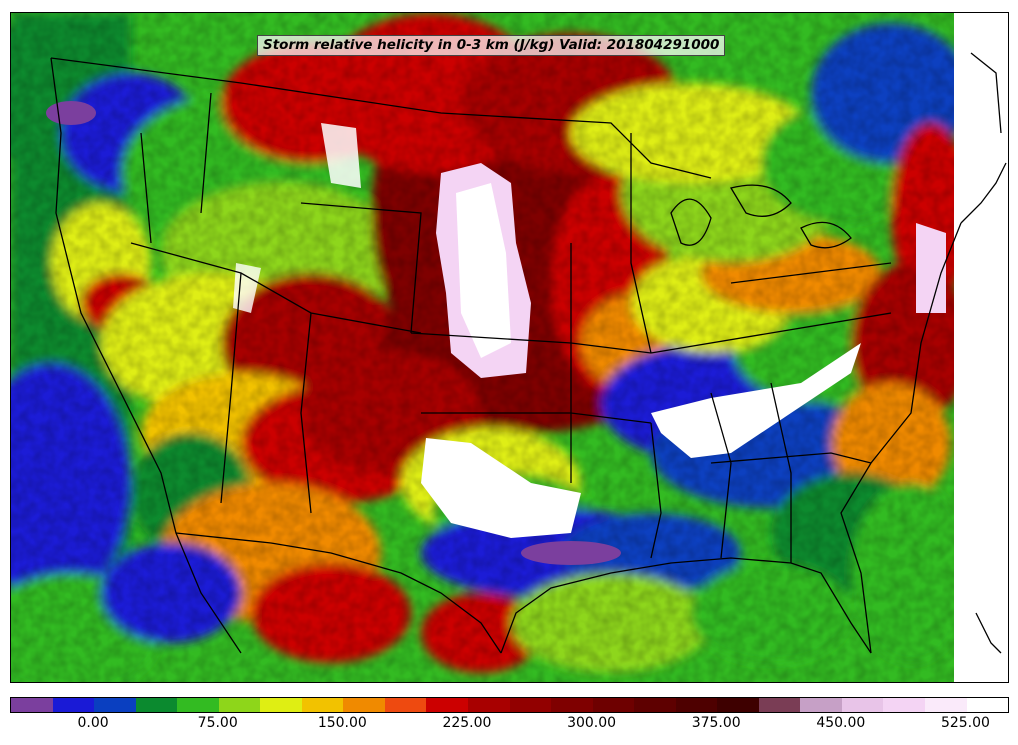  What do you see at coordinates (716, 723) in the screenshot?
I see `colorbar-tick-label: 375.00` at bounding box center [716, 723].